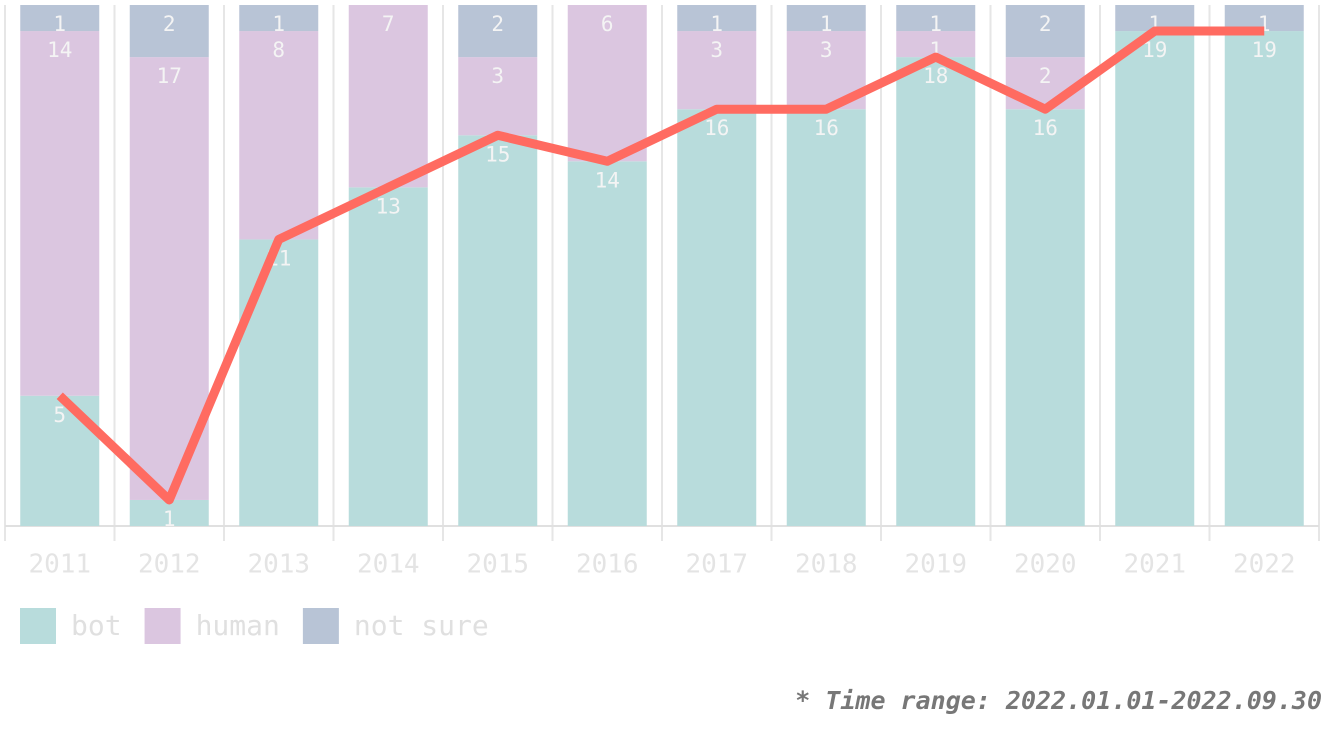  I want to click on data-label: 8, so click(278, 50).